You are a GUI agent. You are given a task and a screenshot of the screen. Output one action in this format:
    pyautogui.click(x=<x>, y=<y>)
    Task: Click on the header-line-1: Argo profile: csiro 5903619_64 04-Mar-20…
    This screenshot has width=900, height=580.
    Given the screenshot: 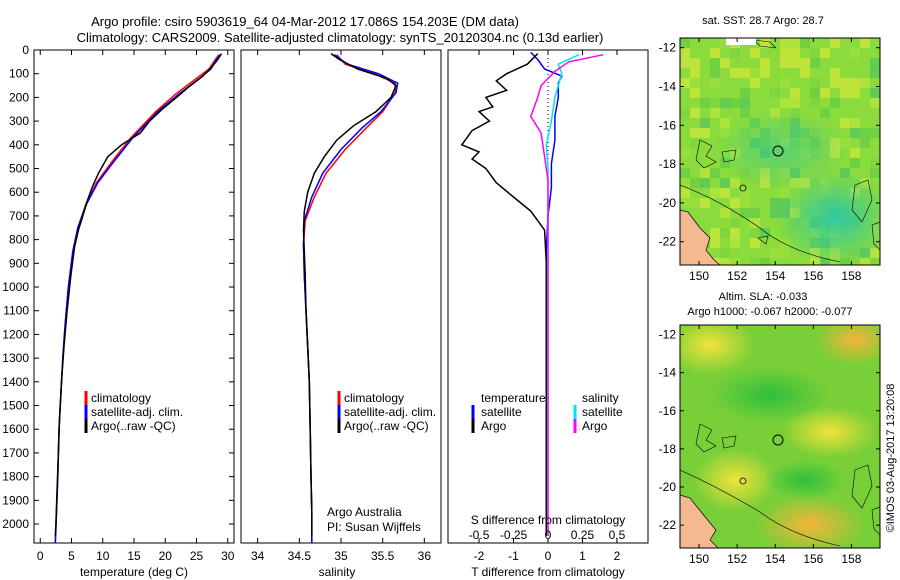 What is the action you would take?
    pyautogui.click(x=305, y=21)
    